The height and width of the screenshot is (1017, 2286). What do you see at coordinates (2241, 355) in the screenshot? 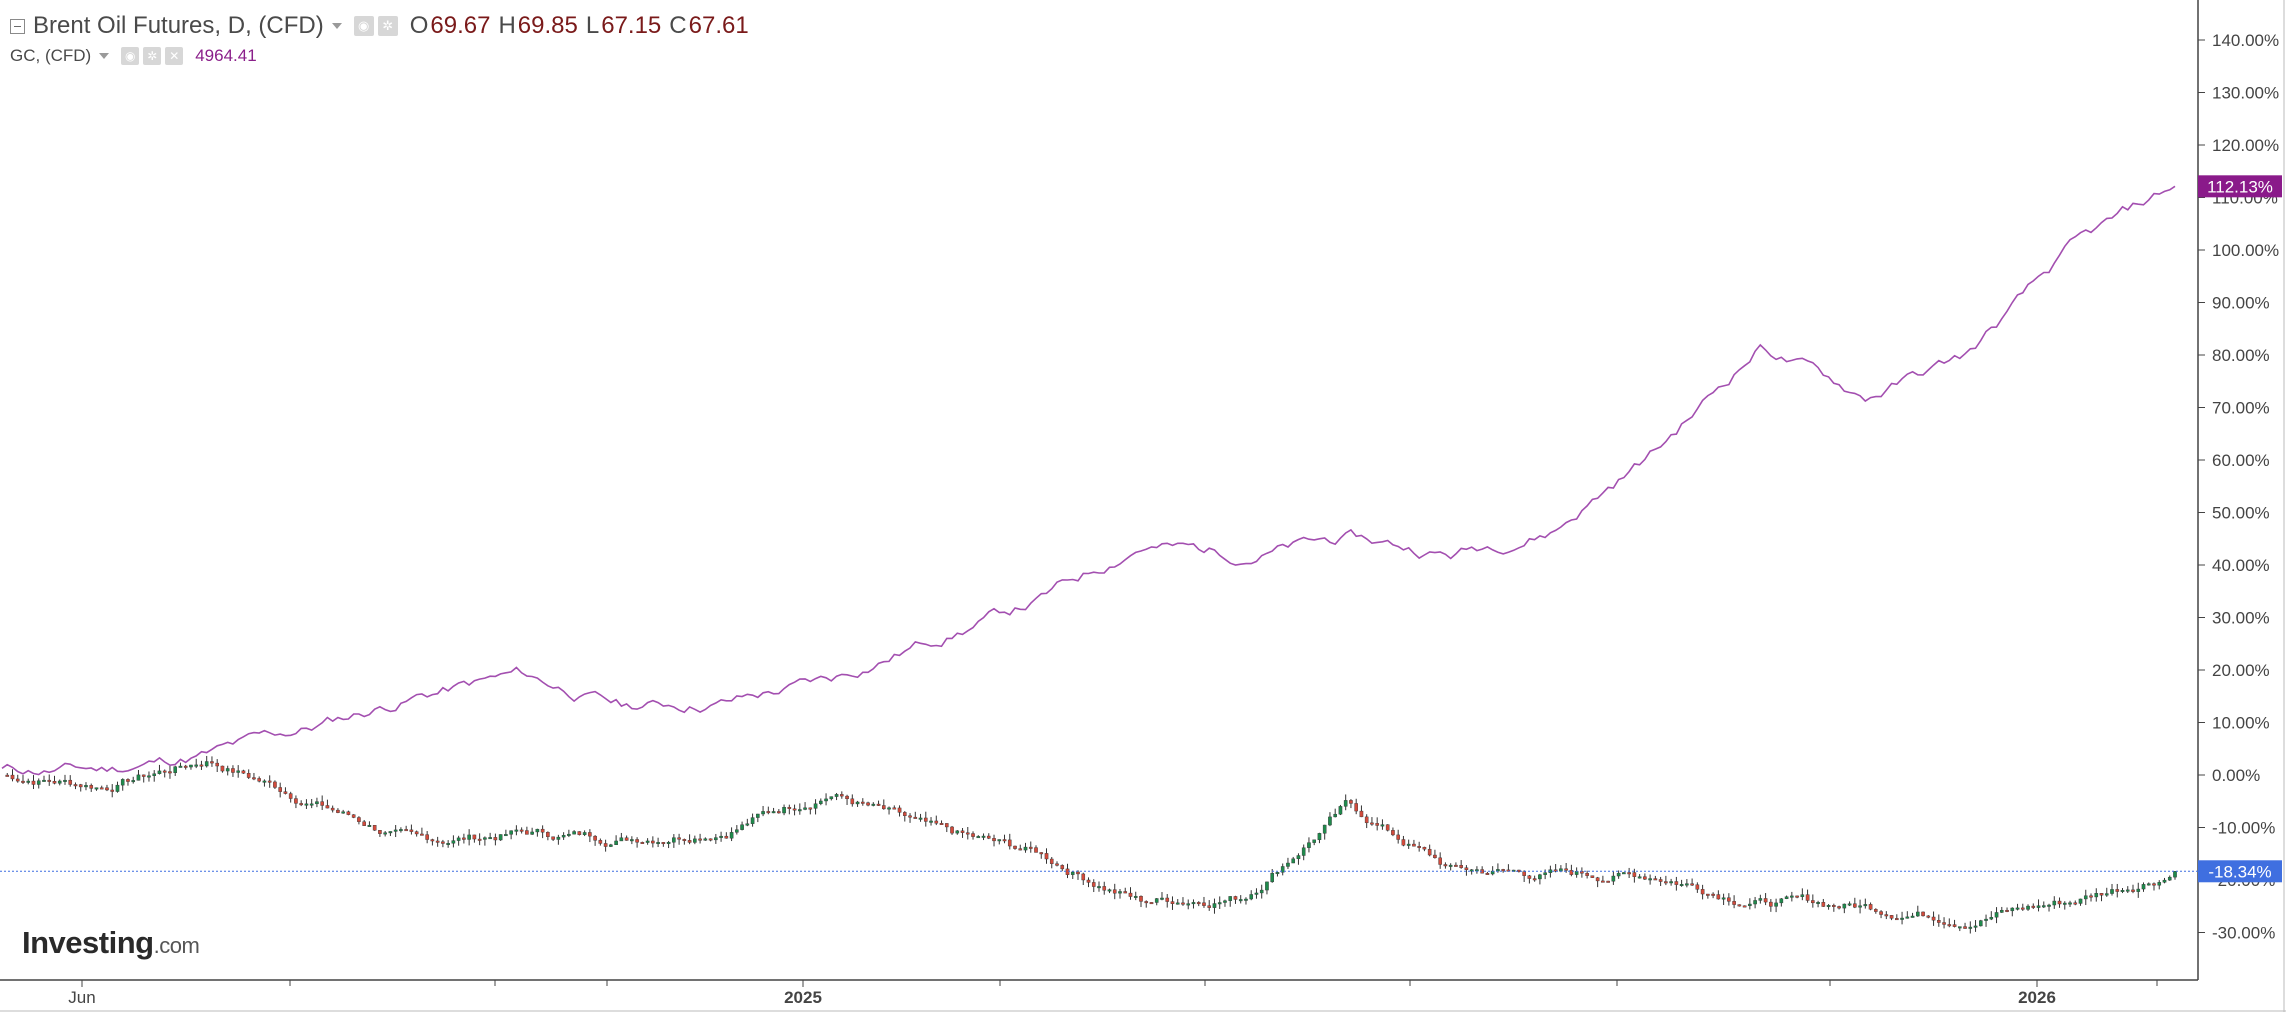
I see `y-tick-label: 80.00%` at bounding box center [2241, 355].